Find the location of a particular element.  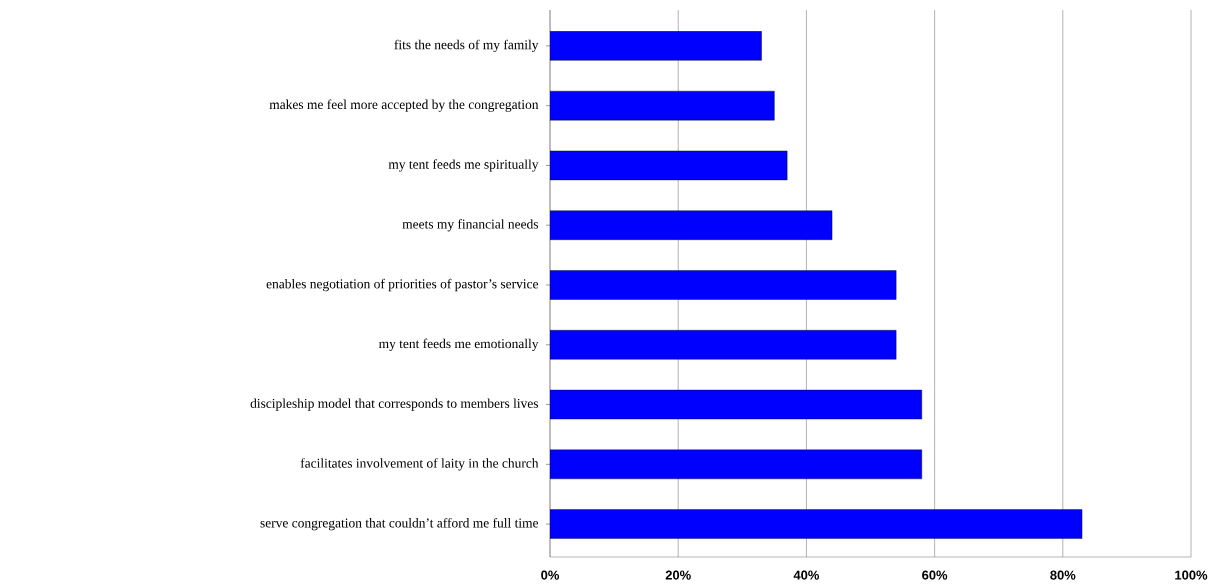

y-tick-label: fits the needs of my family is located at coordinates (466, 46).